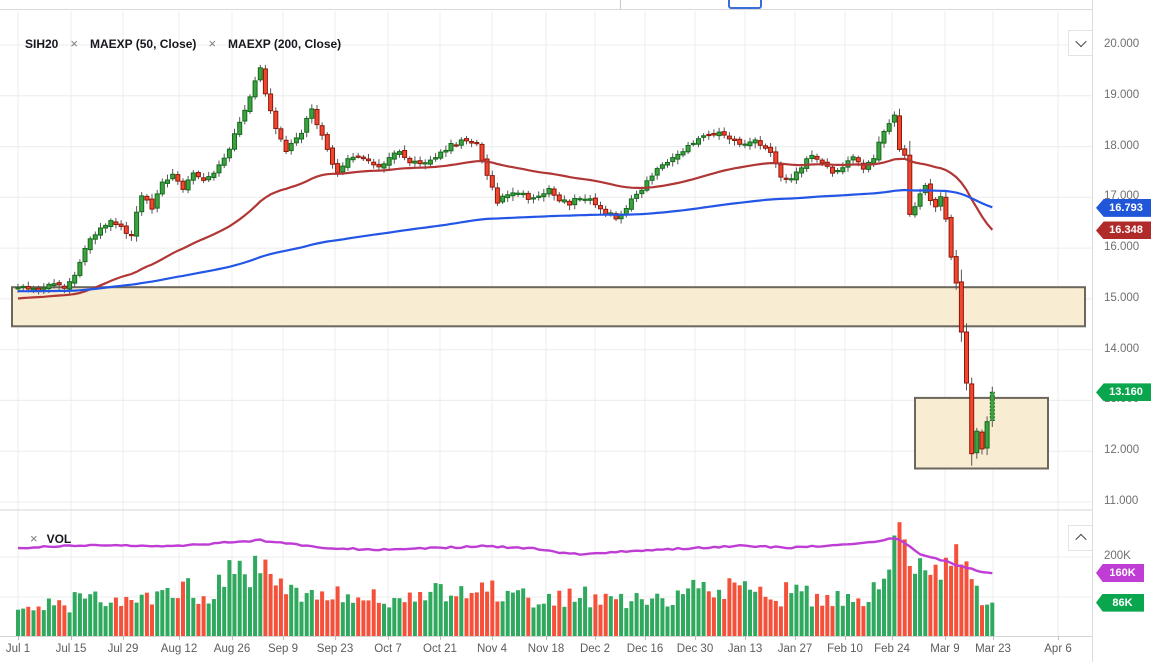 The image size is (1158, 662). What do you see at coordinates (892, 649) in the screenshot?
I see `time-axis-label: Feb 24` at bounding box center [892, 649].